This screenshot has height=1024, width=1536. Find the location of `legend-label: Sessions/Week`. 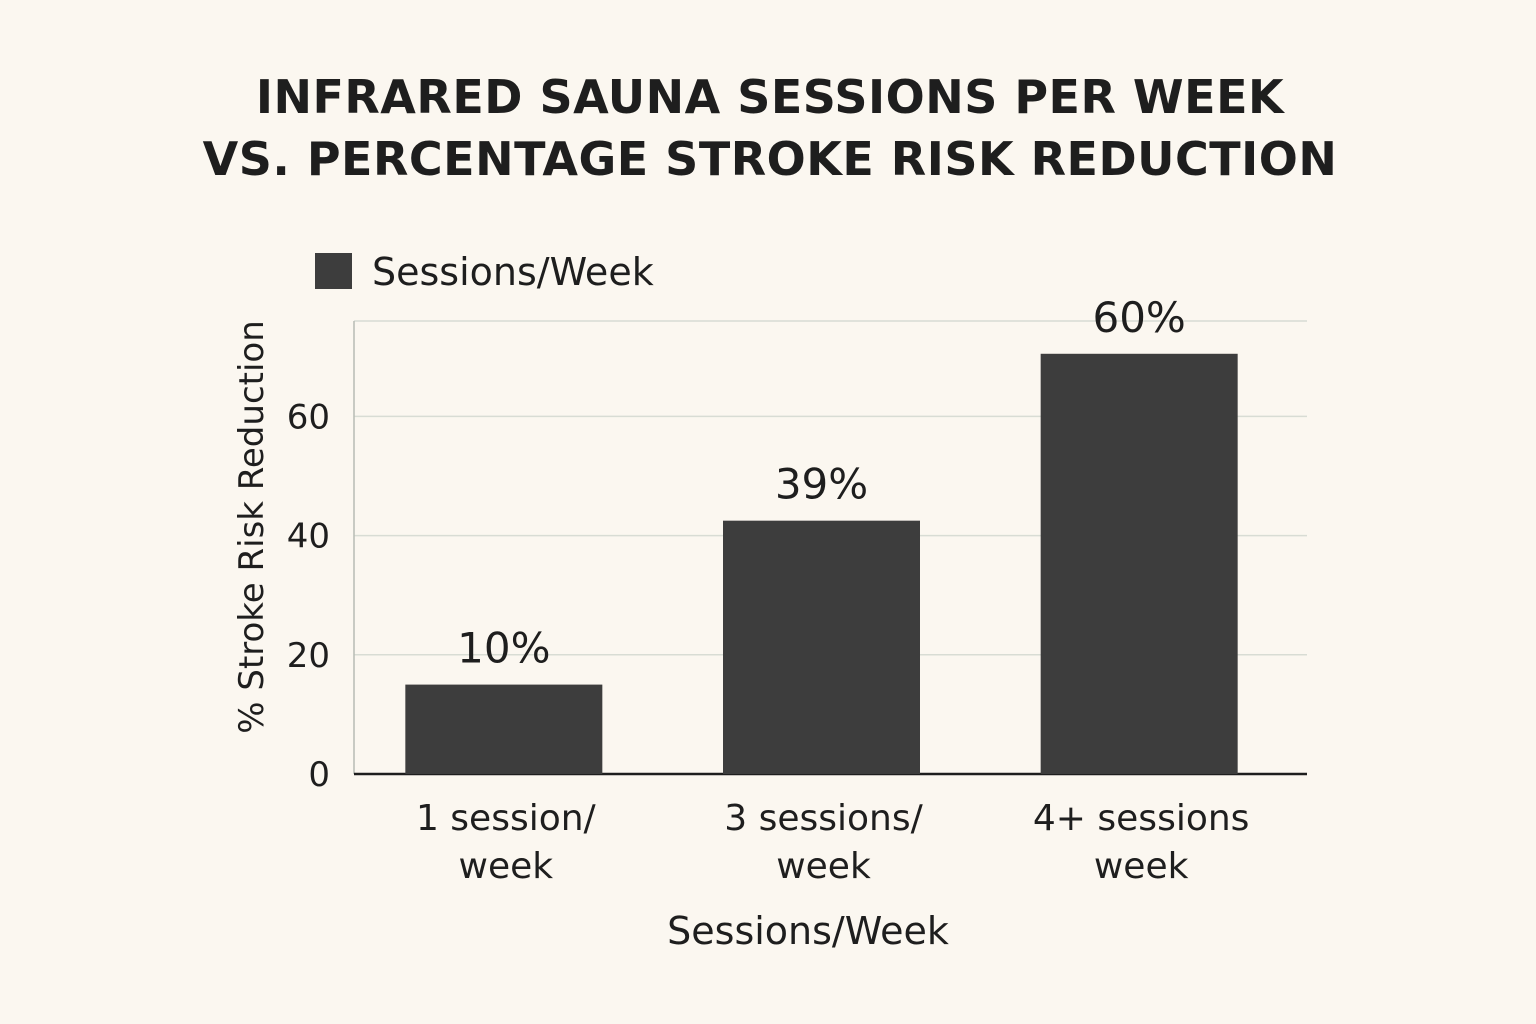

legend-label: Sessions/Week is located at coordinates (513, 272).